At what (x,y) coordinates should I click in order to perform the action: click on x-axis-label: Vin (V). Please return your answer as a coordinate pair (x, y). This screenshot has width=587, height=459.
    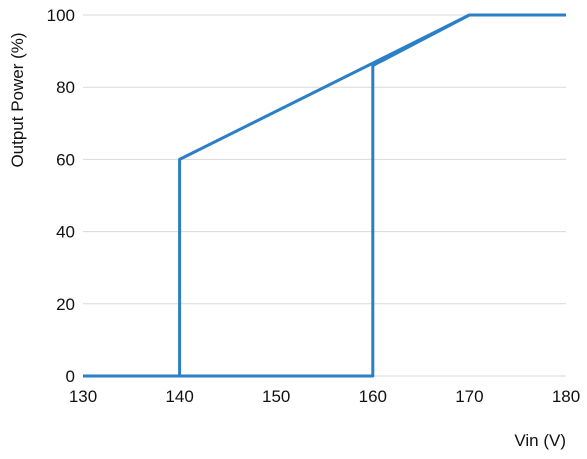
    Looking at the image, I should click on (540, 440).